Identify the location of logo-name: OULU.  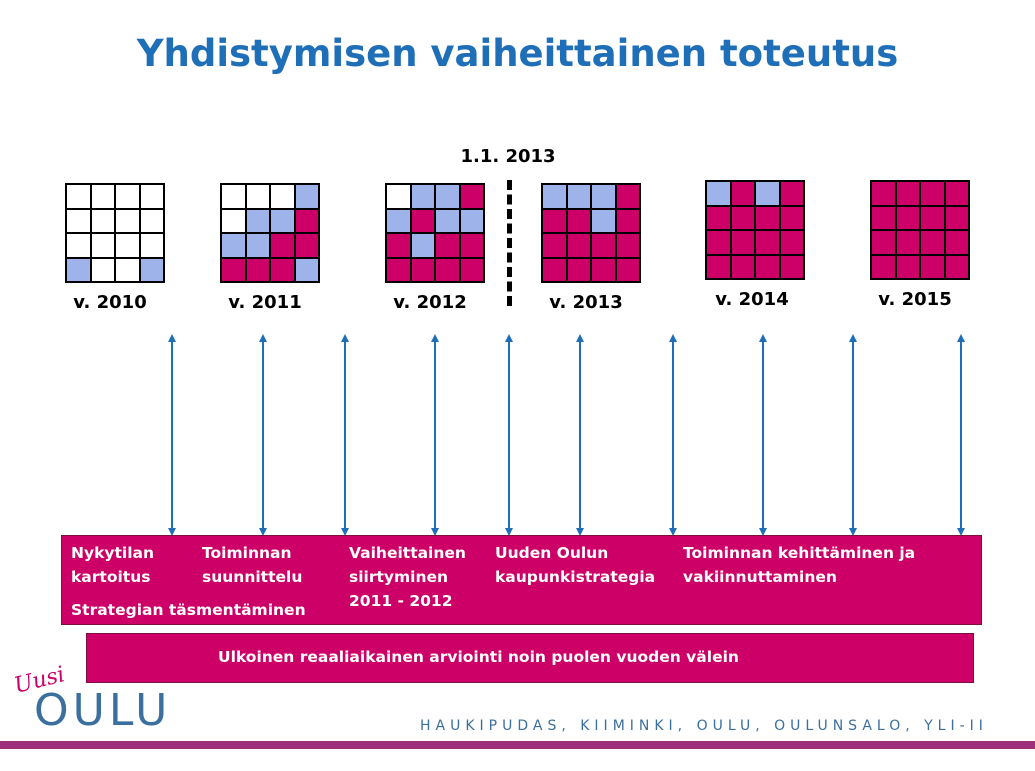
(103, 710).